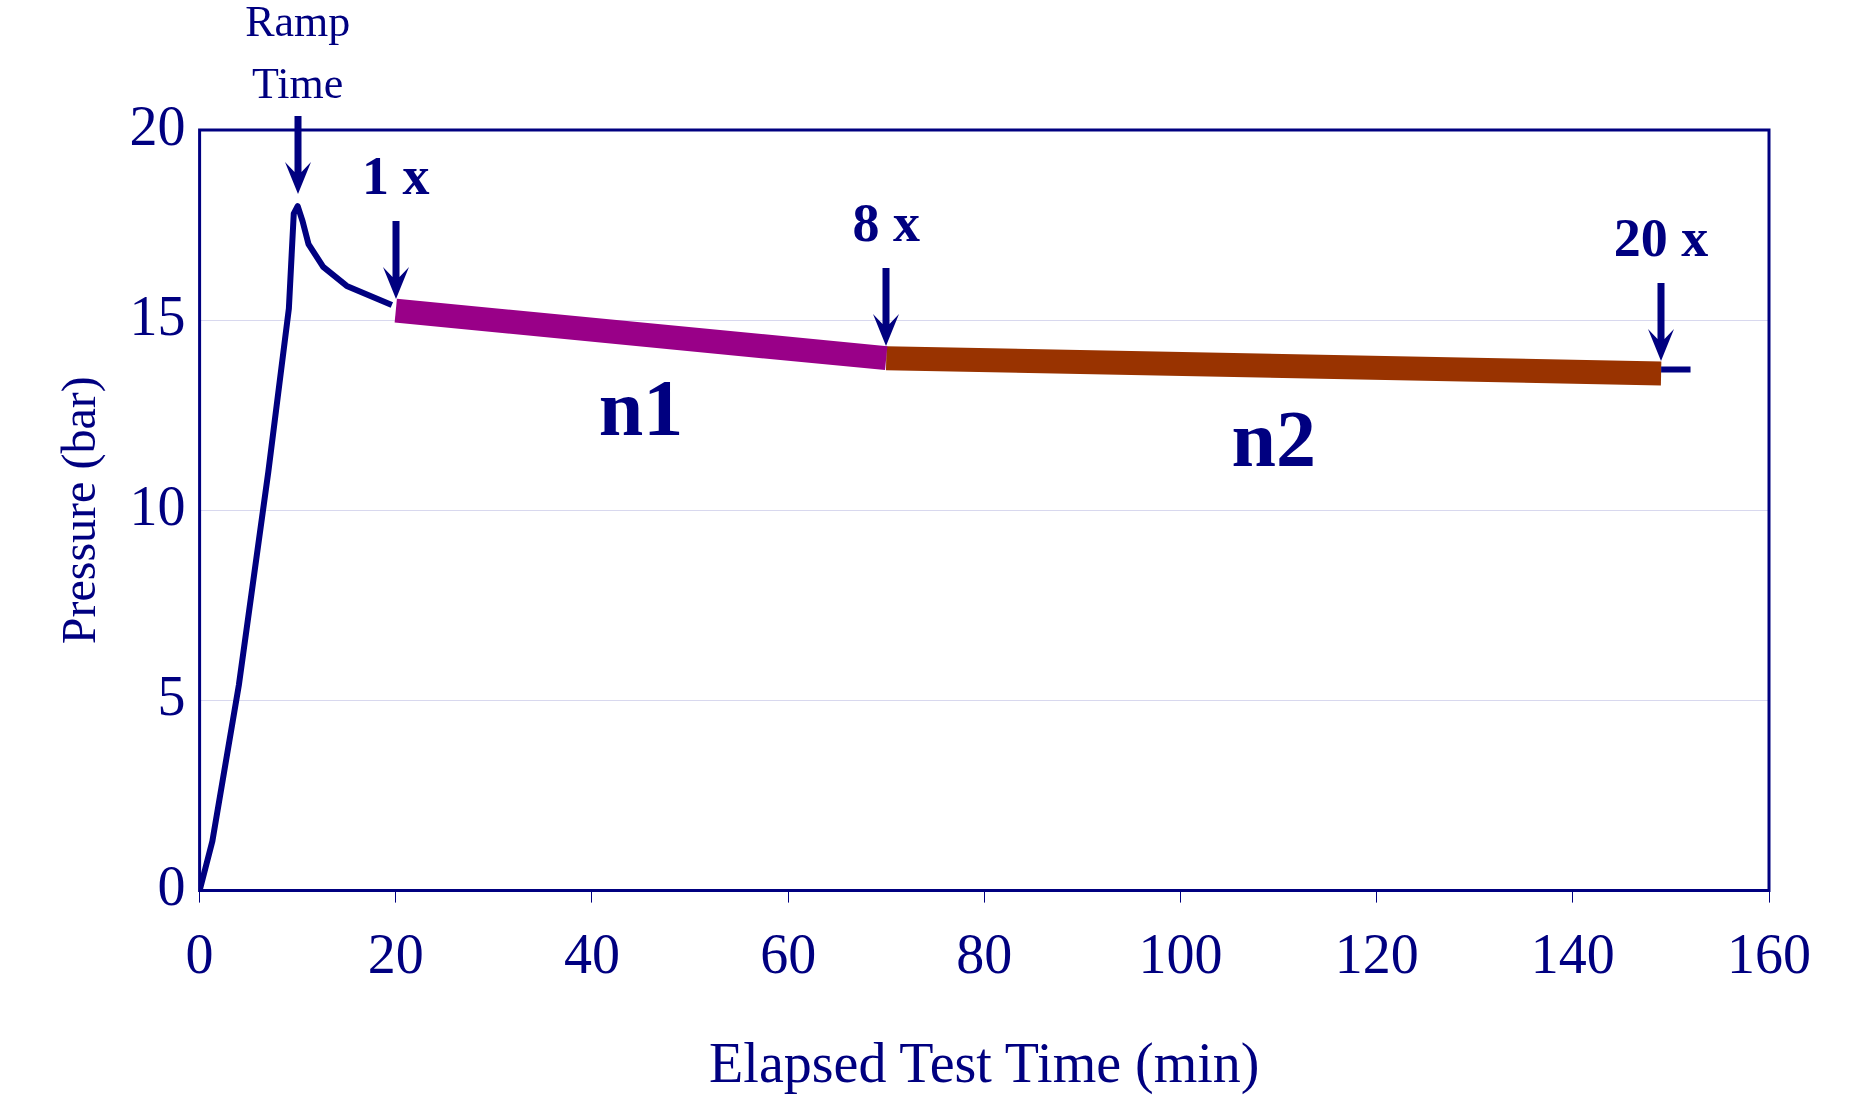  I want to click on x-tick-label: 120, so click(1376, 953).